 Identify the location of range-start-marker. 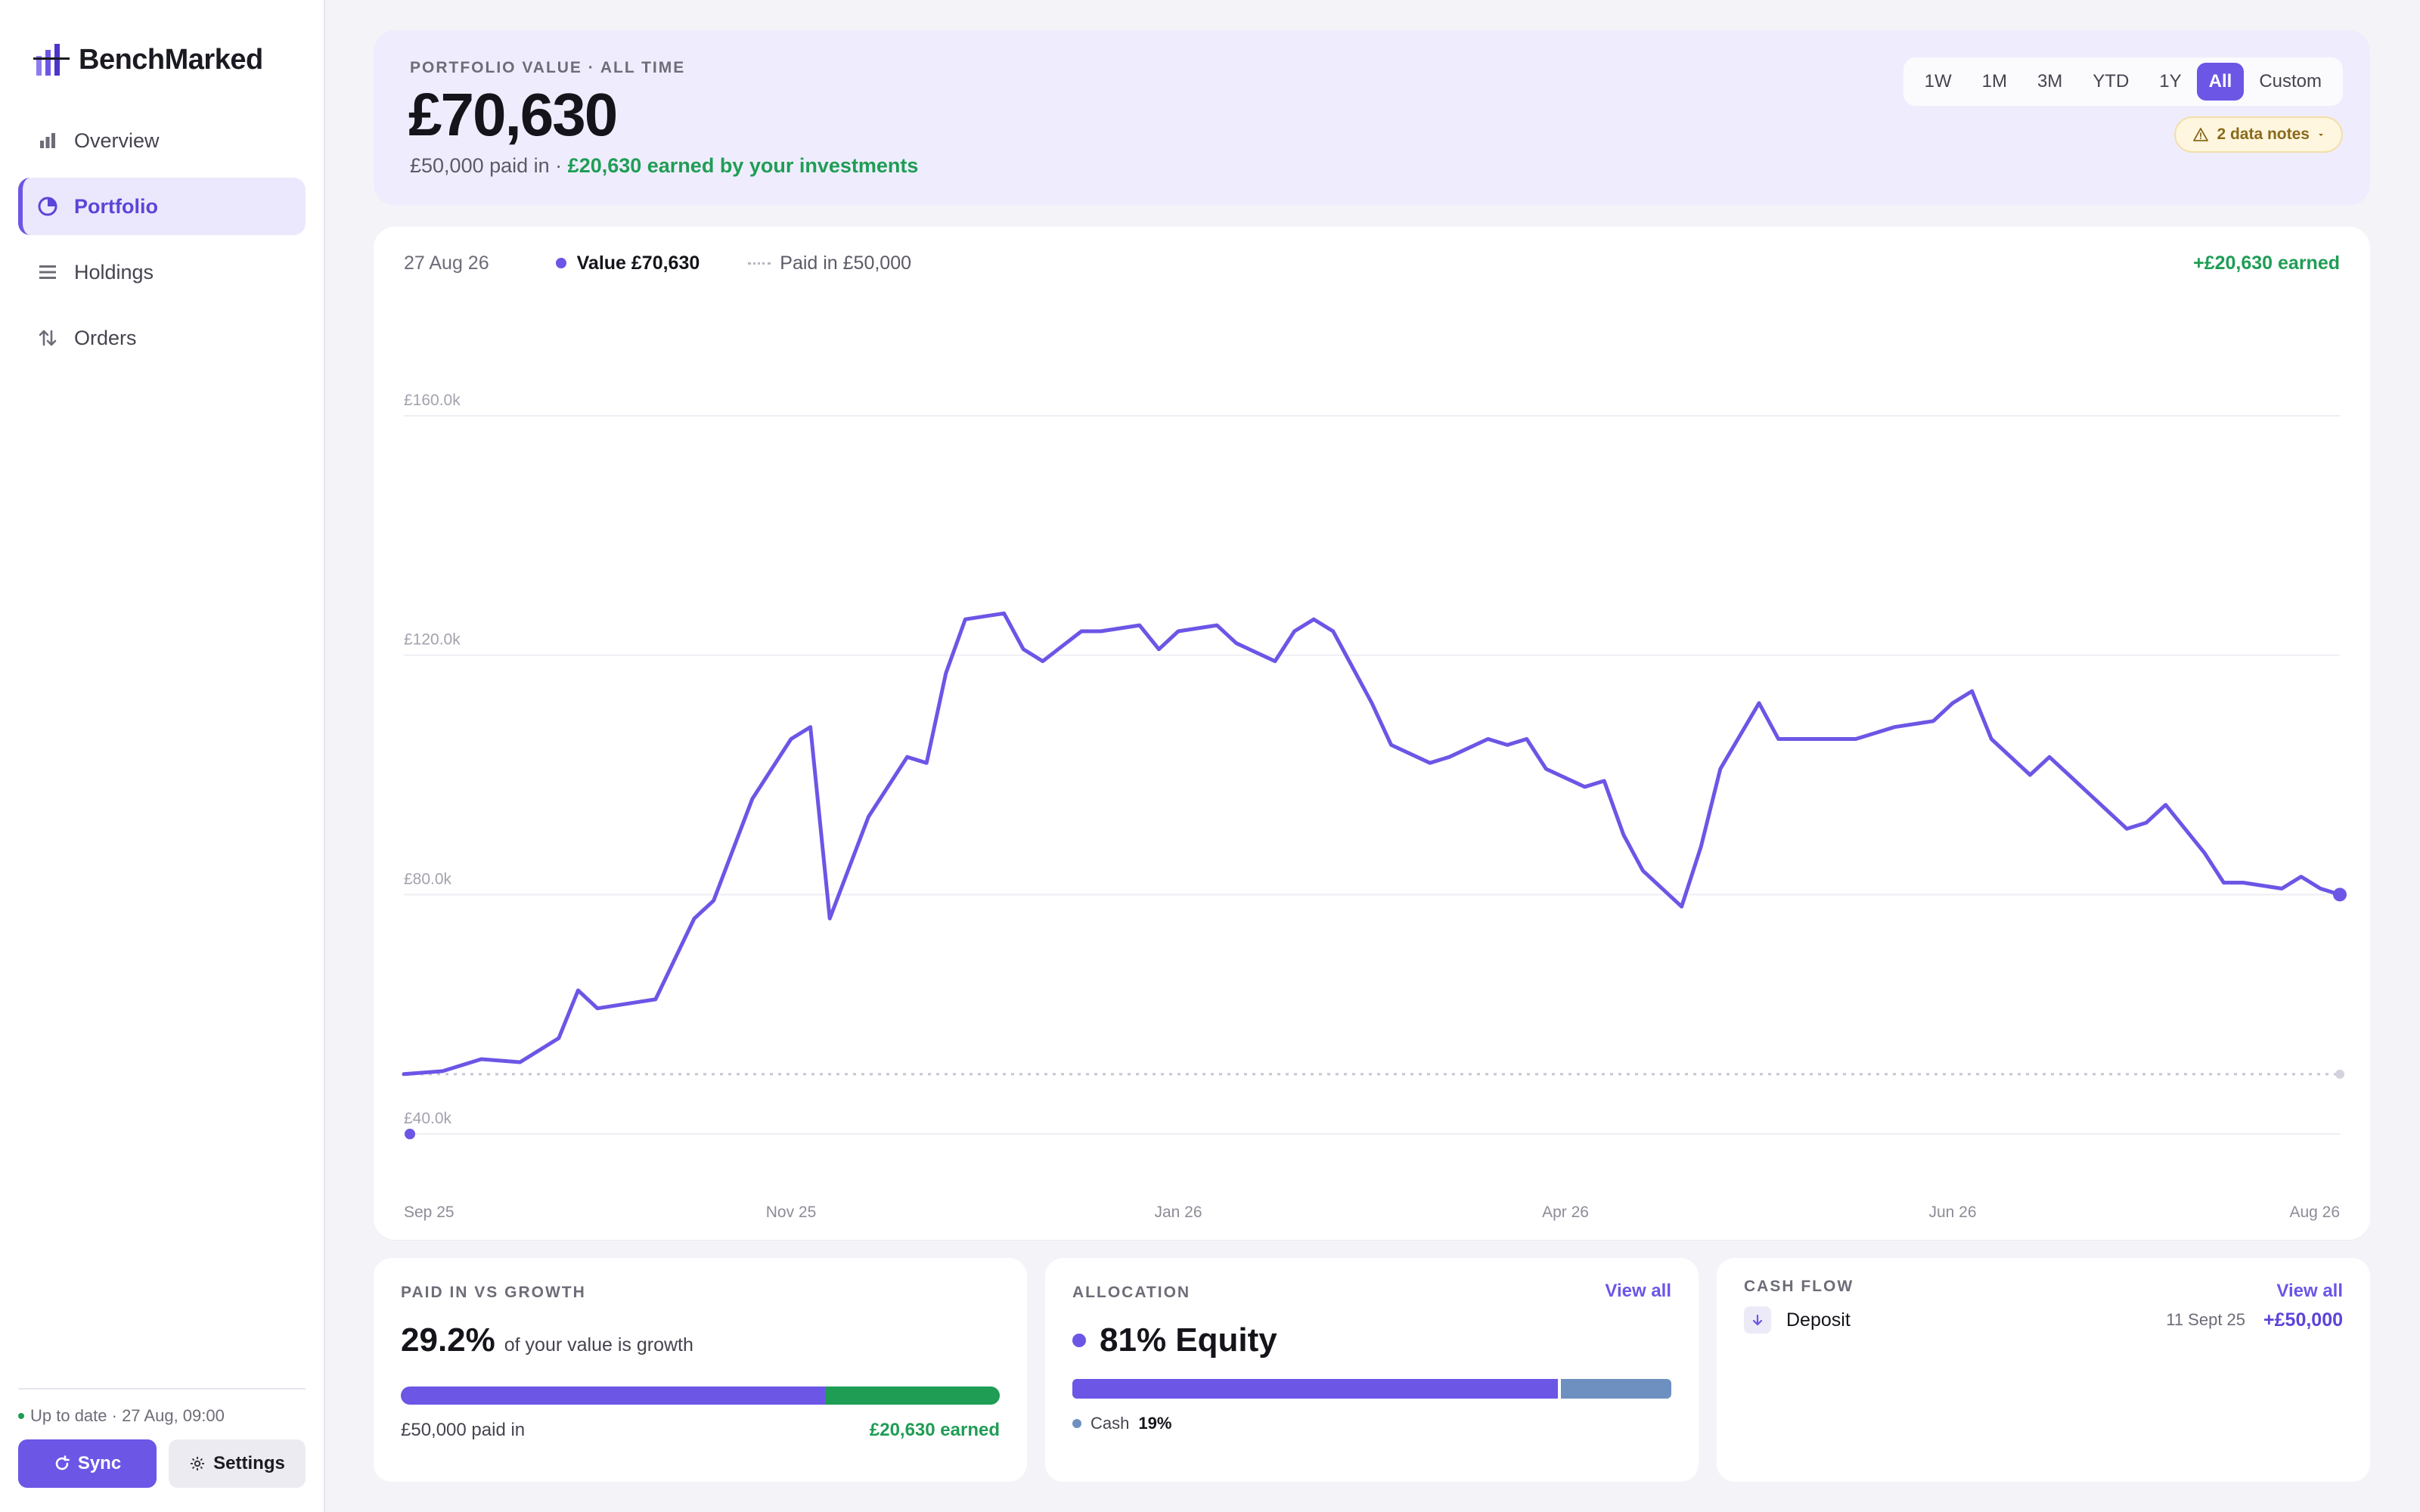
(410, 1134).